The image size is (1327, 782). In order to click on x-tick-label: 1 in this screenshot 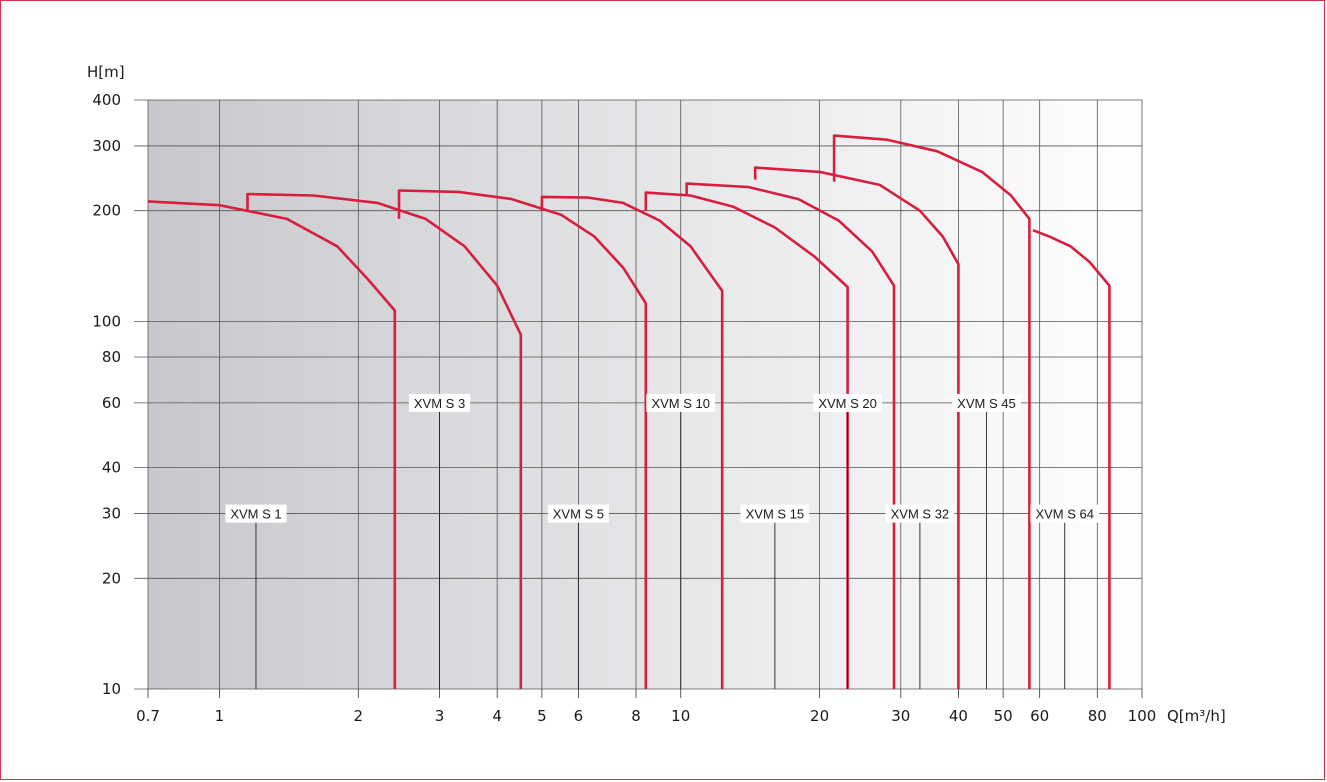, I will do `click(220, 716)`.